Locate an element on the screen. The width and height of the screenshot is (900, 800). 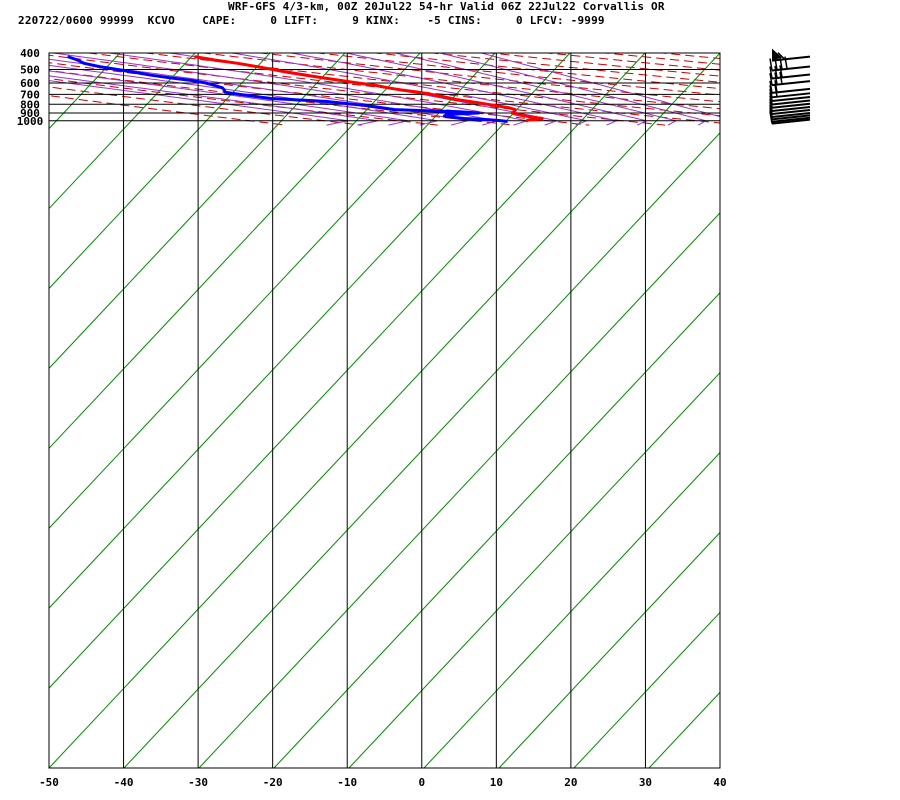
y-tick-label: 500 is located at coordinates (30, 69).